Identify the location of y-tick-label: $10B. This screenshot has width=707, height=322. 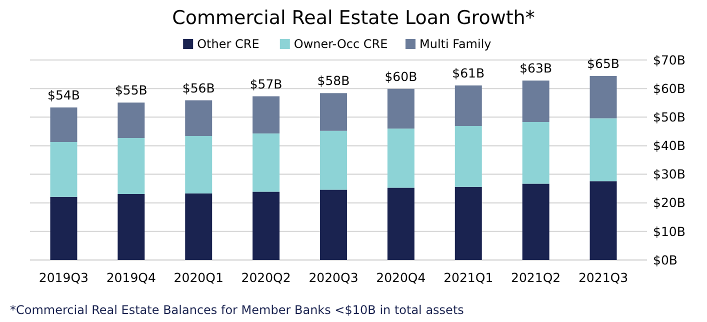
(669, 231).